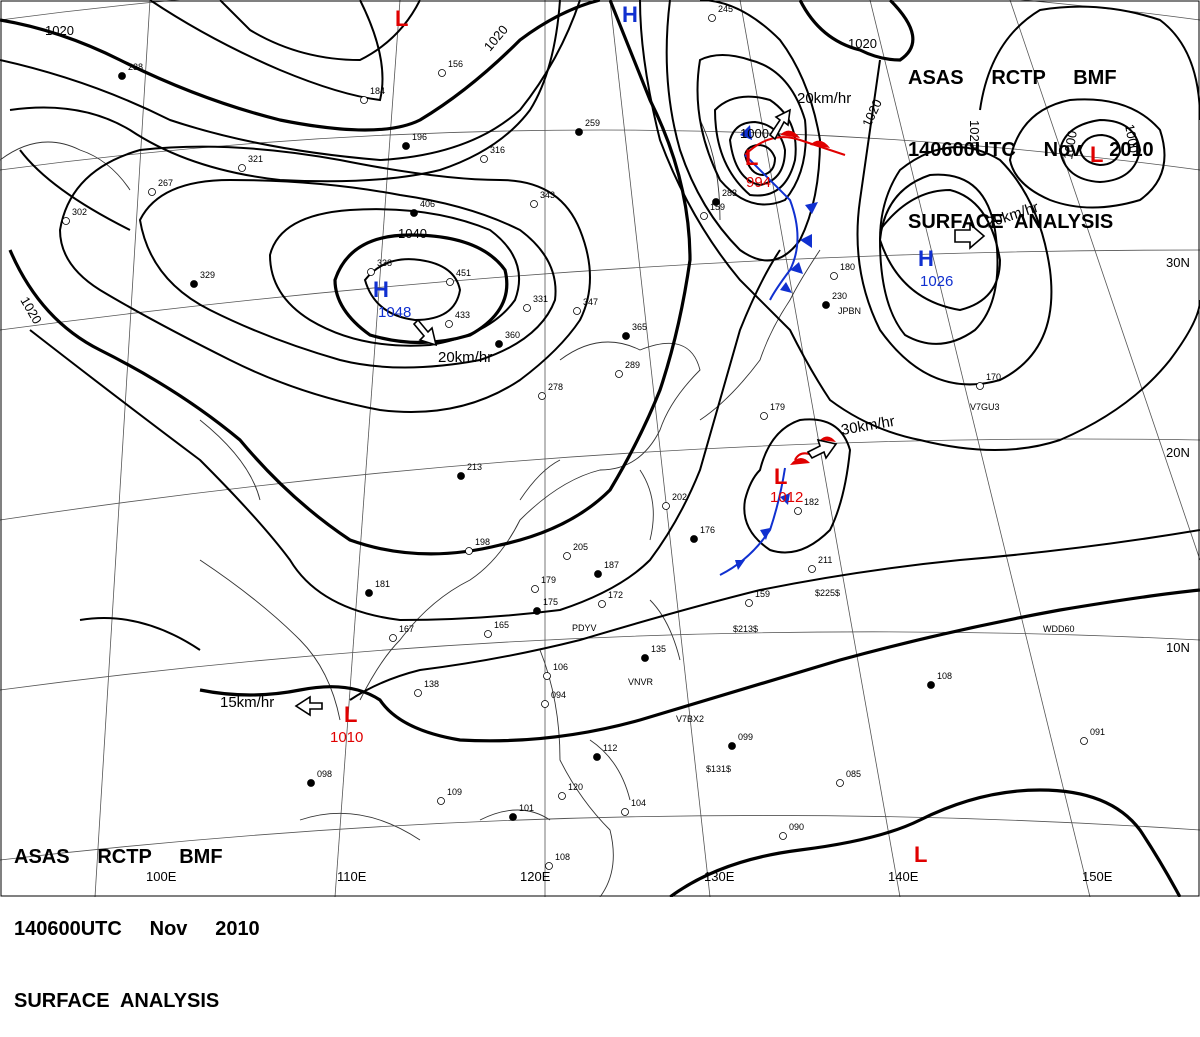 This screenshot has height=1037, width=1200. Describe the element at coordinates (658, 649) in the screenshot. I see `station-pressure-value: 135` at that location.